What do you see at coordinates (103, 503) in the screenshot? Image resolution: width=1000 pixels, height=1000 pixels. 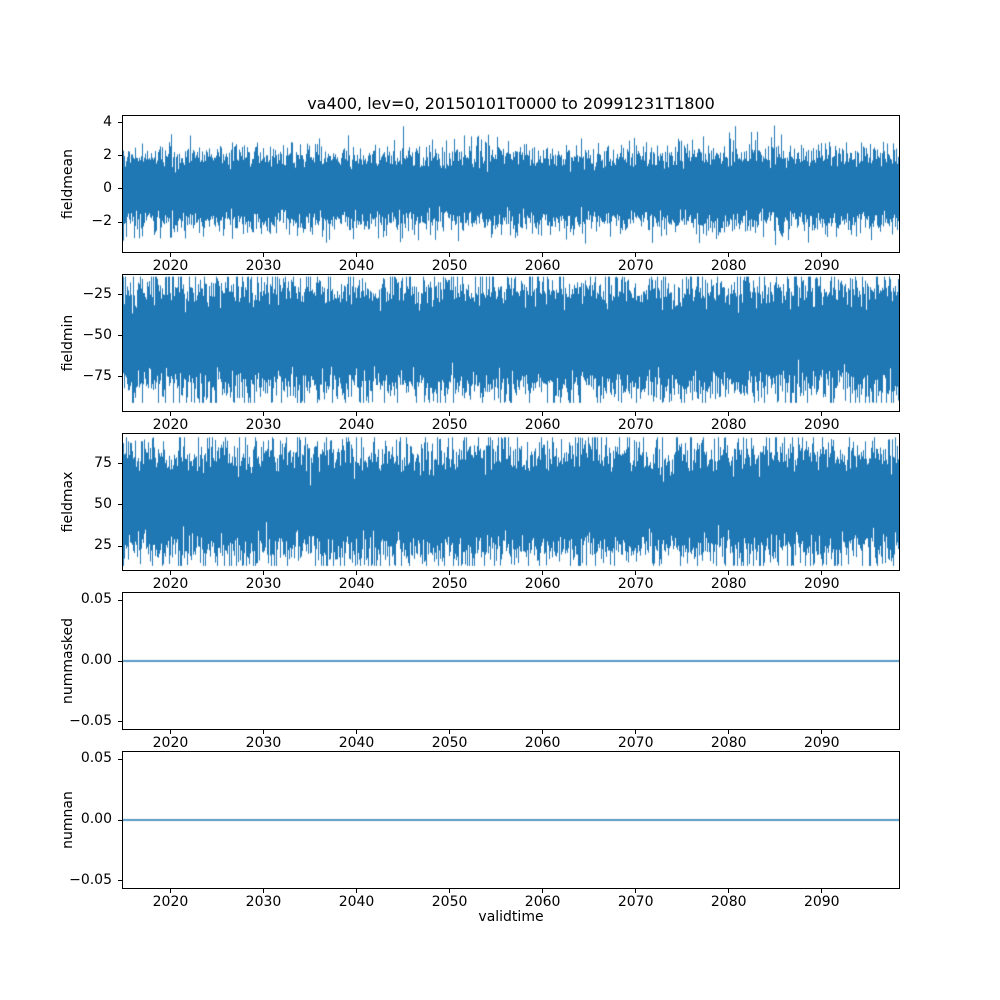 I see `y-tick-label: 50` at bounding box center [103, 503].